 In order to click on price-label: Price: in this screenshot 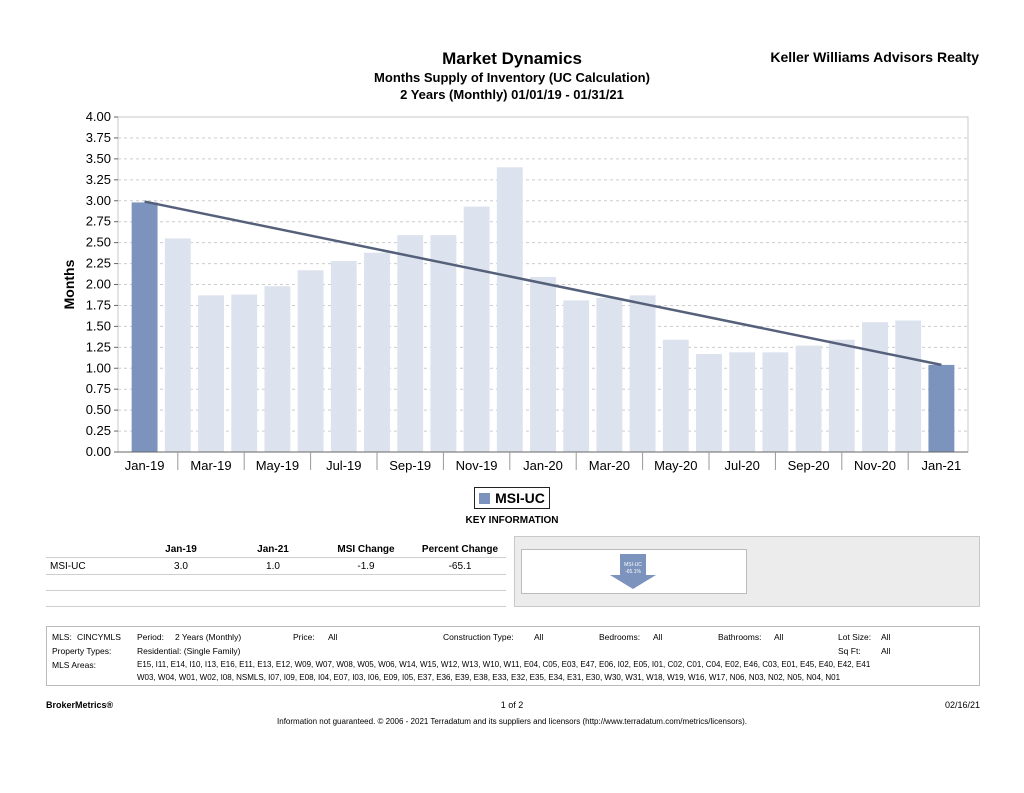, I will do `click(304, 637)`.